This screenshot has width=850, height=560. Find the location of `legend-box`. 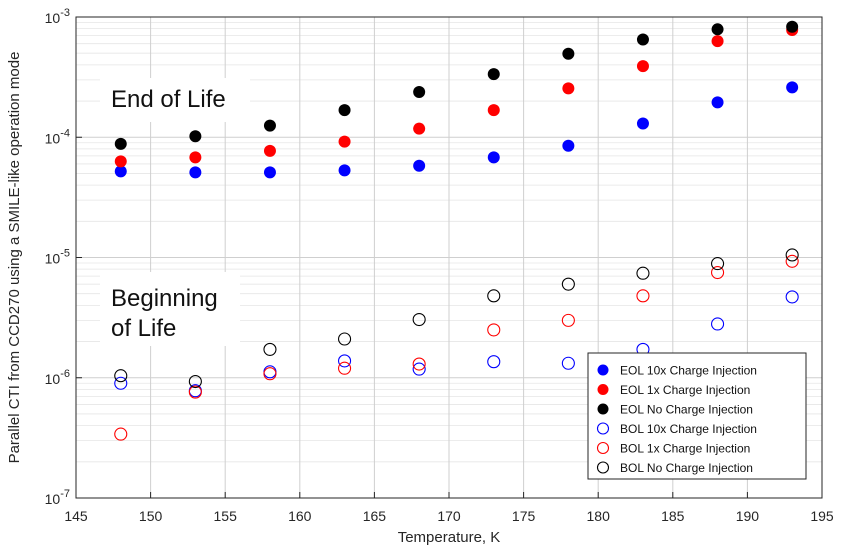

legend-box is located at coordinates (697, 416).